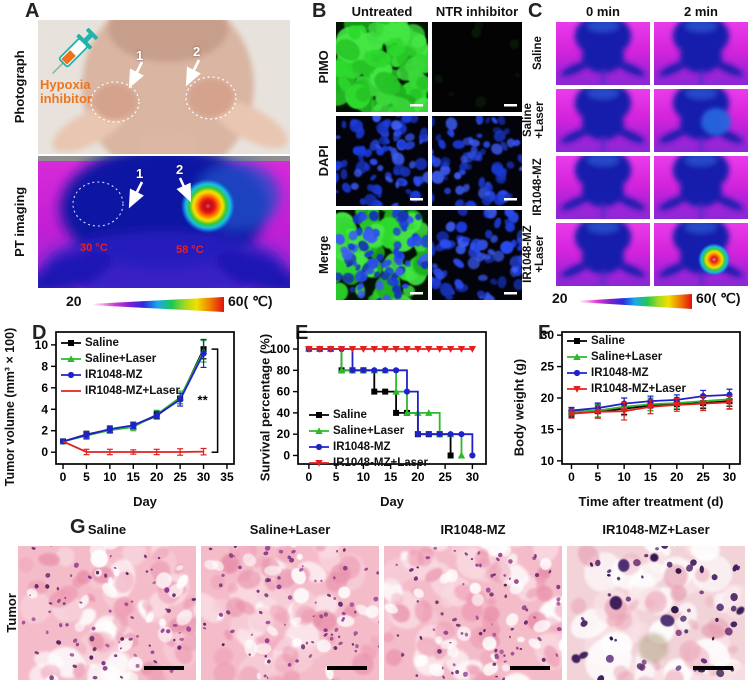  What do you see at coordinates (603, 11) in the screenshot?
I see `panel-c-col-0min: 0 min` at bounding box center [603, 11].